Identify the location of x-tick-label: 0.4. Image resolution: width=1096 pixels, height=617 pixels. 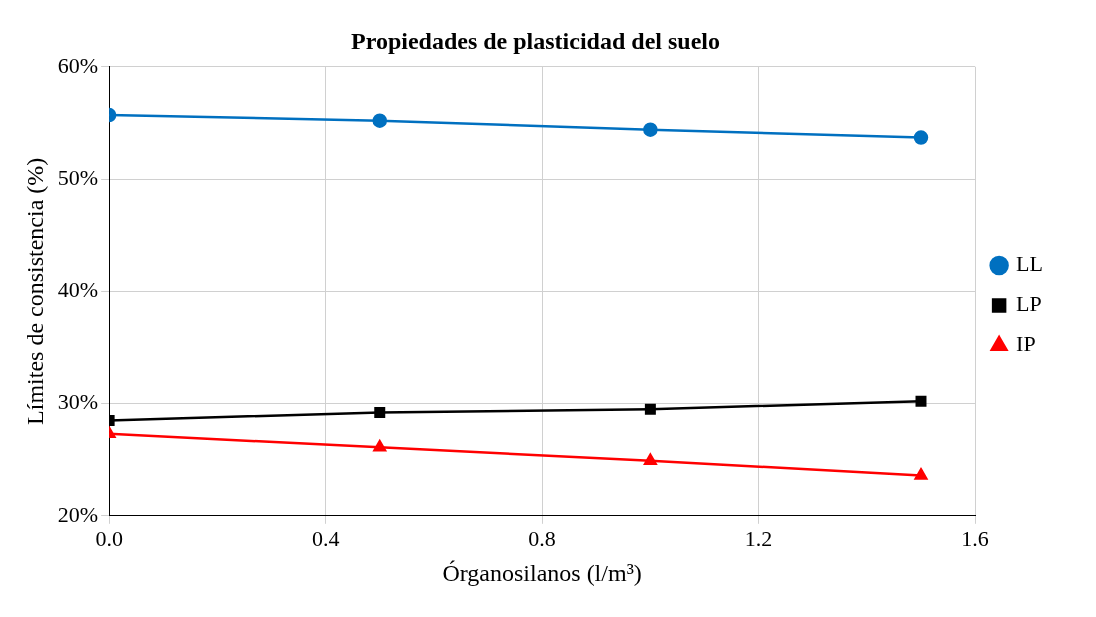
(325, 538).